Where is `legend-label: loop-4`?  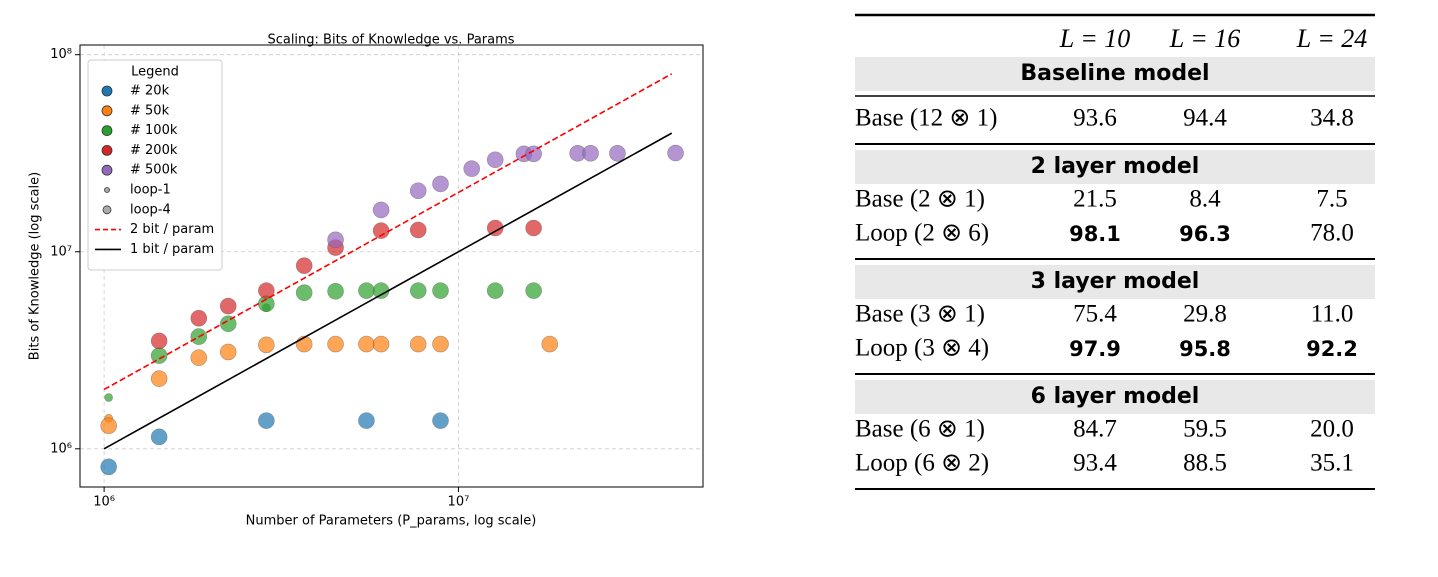
legend-label: loop-4 is located at coordinates (150, 209).